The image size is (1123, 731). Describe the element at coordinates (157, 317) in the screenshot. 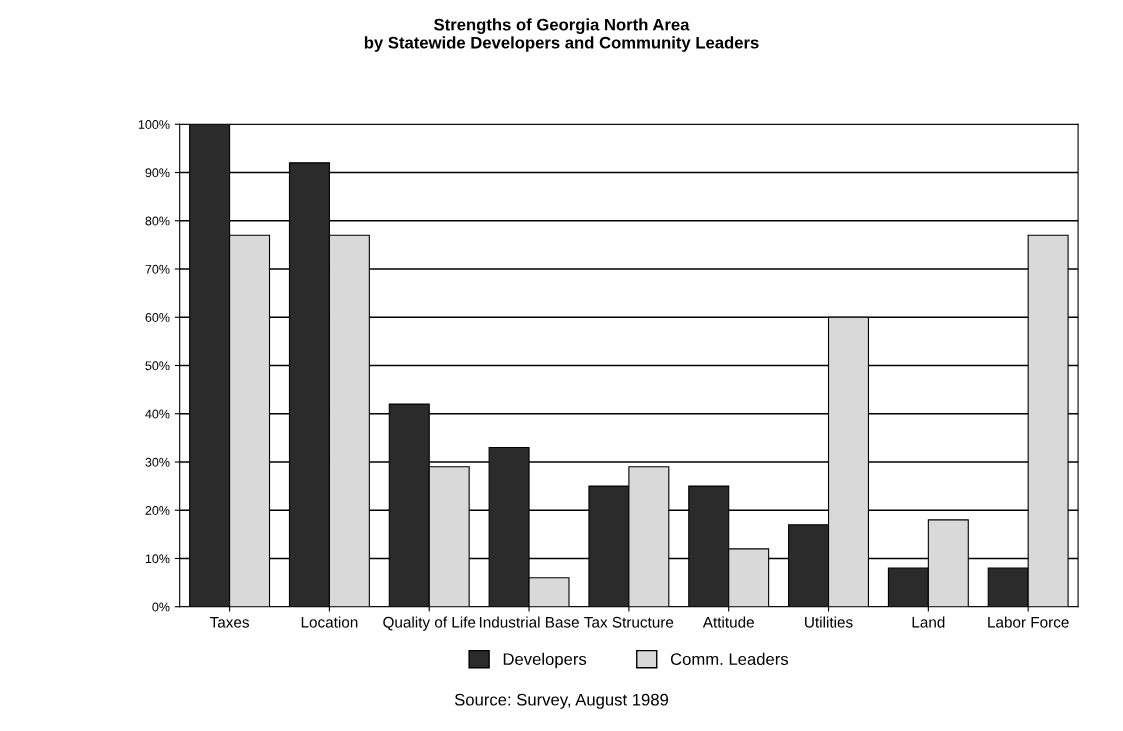

I see `y-tick-label: 60%` at that location.